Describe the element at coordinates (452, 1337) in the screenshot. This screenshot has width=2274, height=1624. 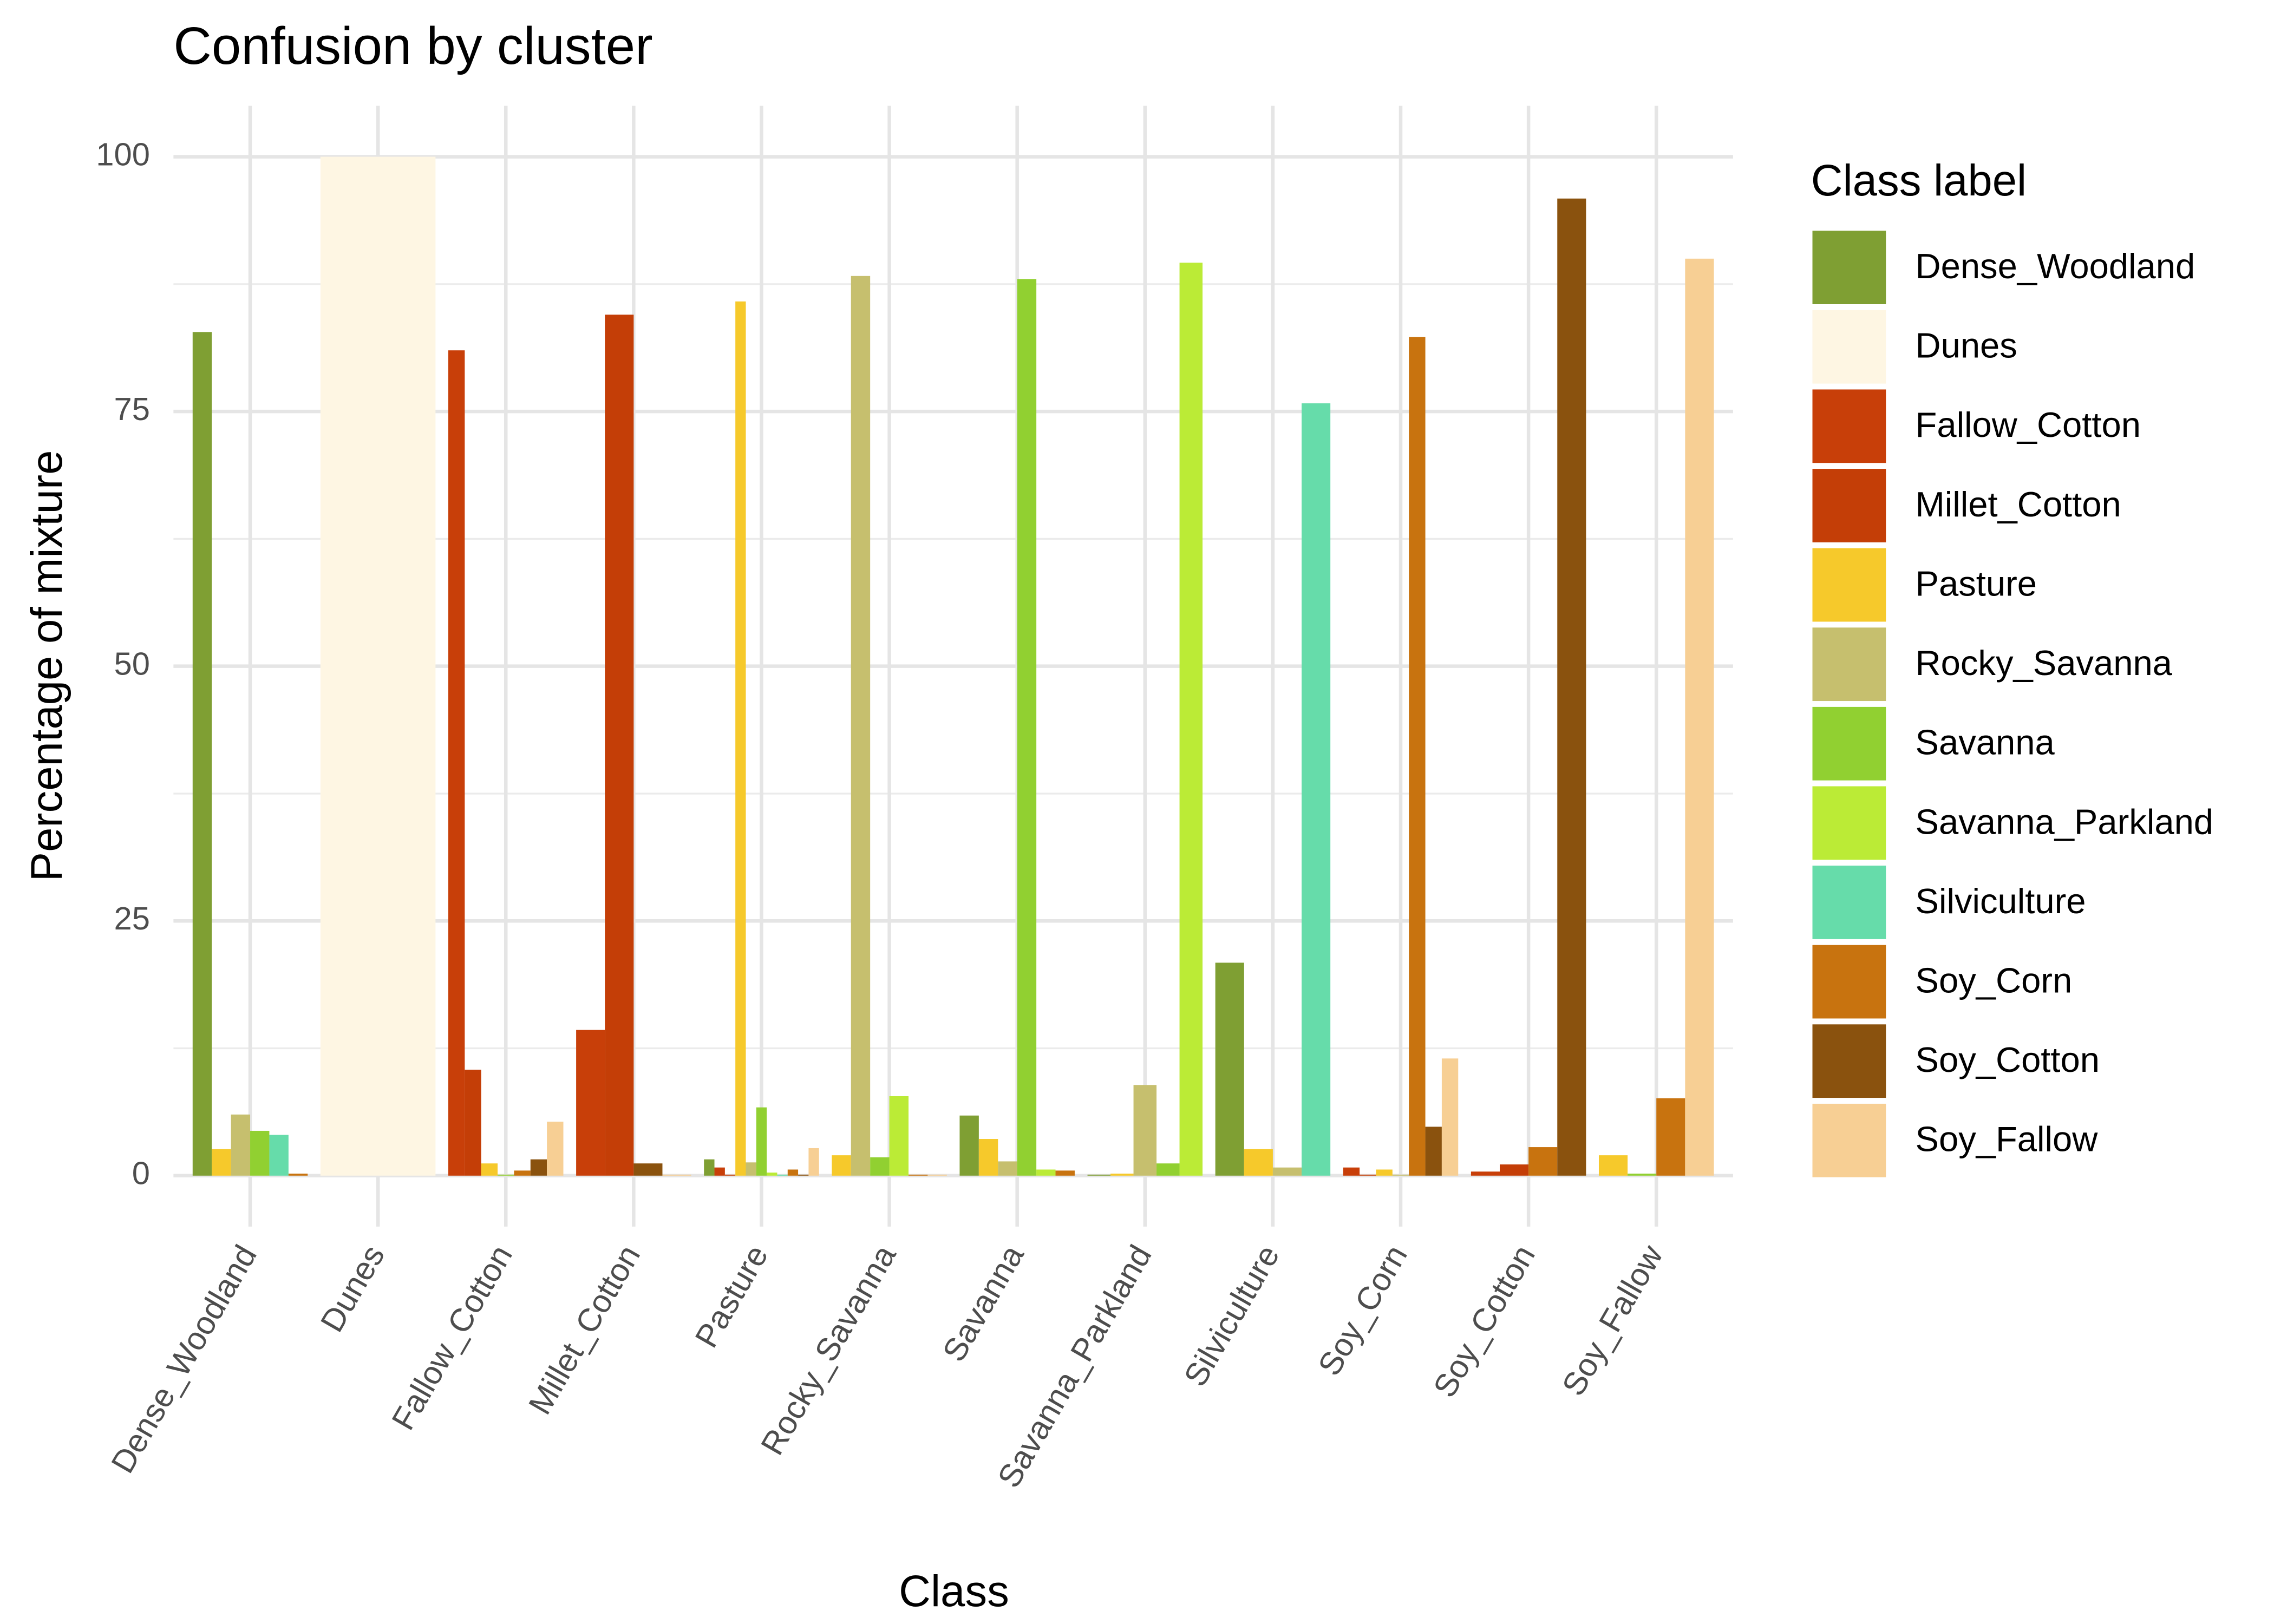
I see `x-tick-label: Fallow_Cotton` at that location.